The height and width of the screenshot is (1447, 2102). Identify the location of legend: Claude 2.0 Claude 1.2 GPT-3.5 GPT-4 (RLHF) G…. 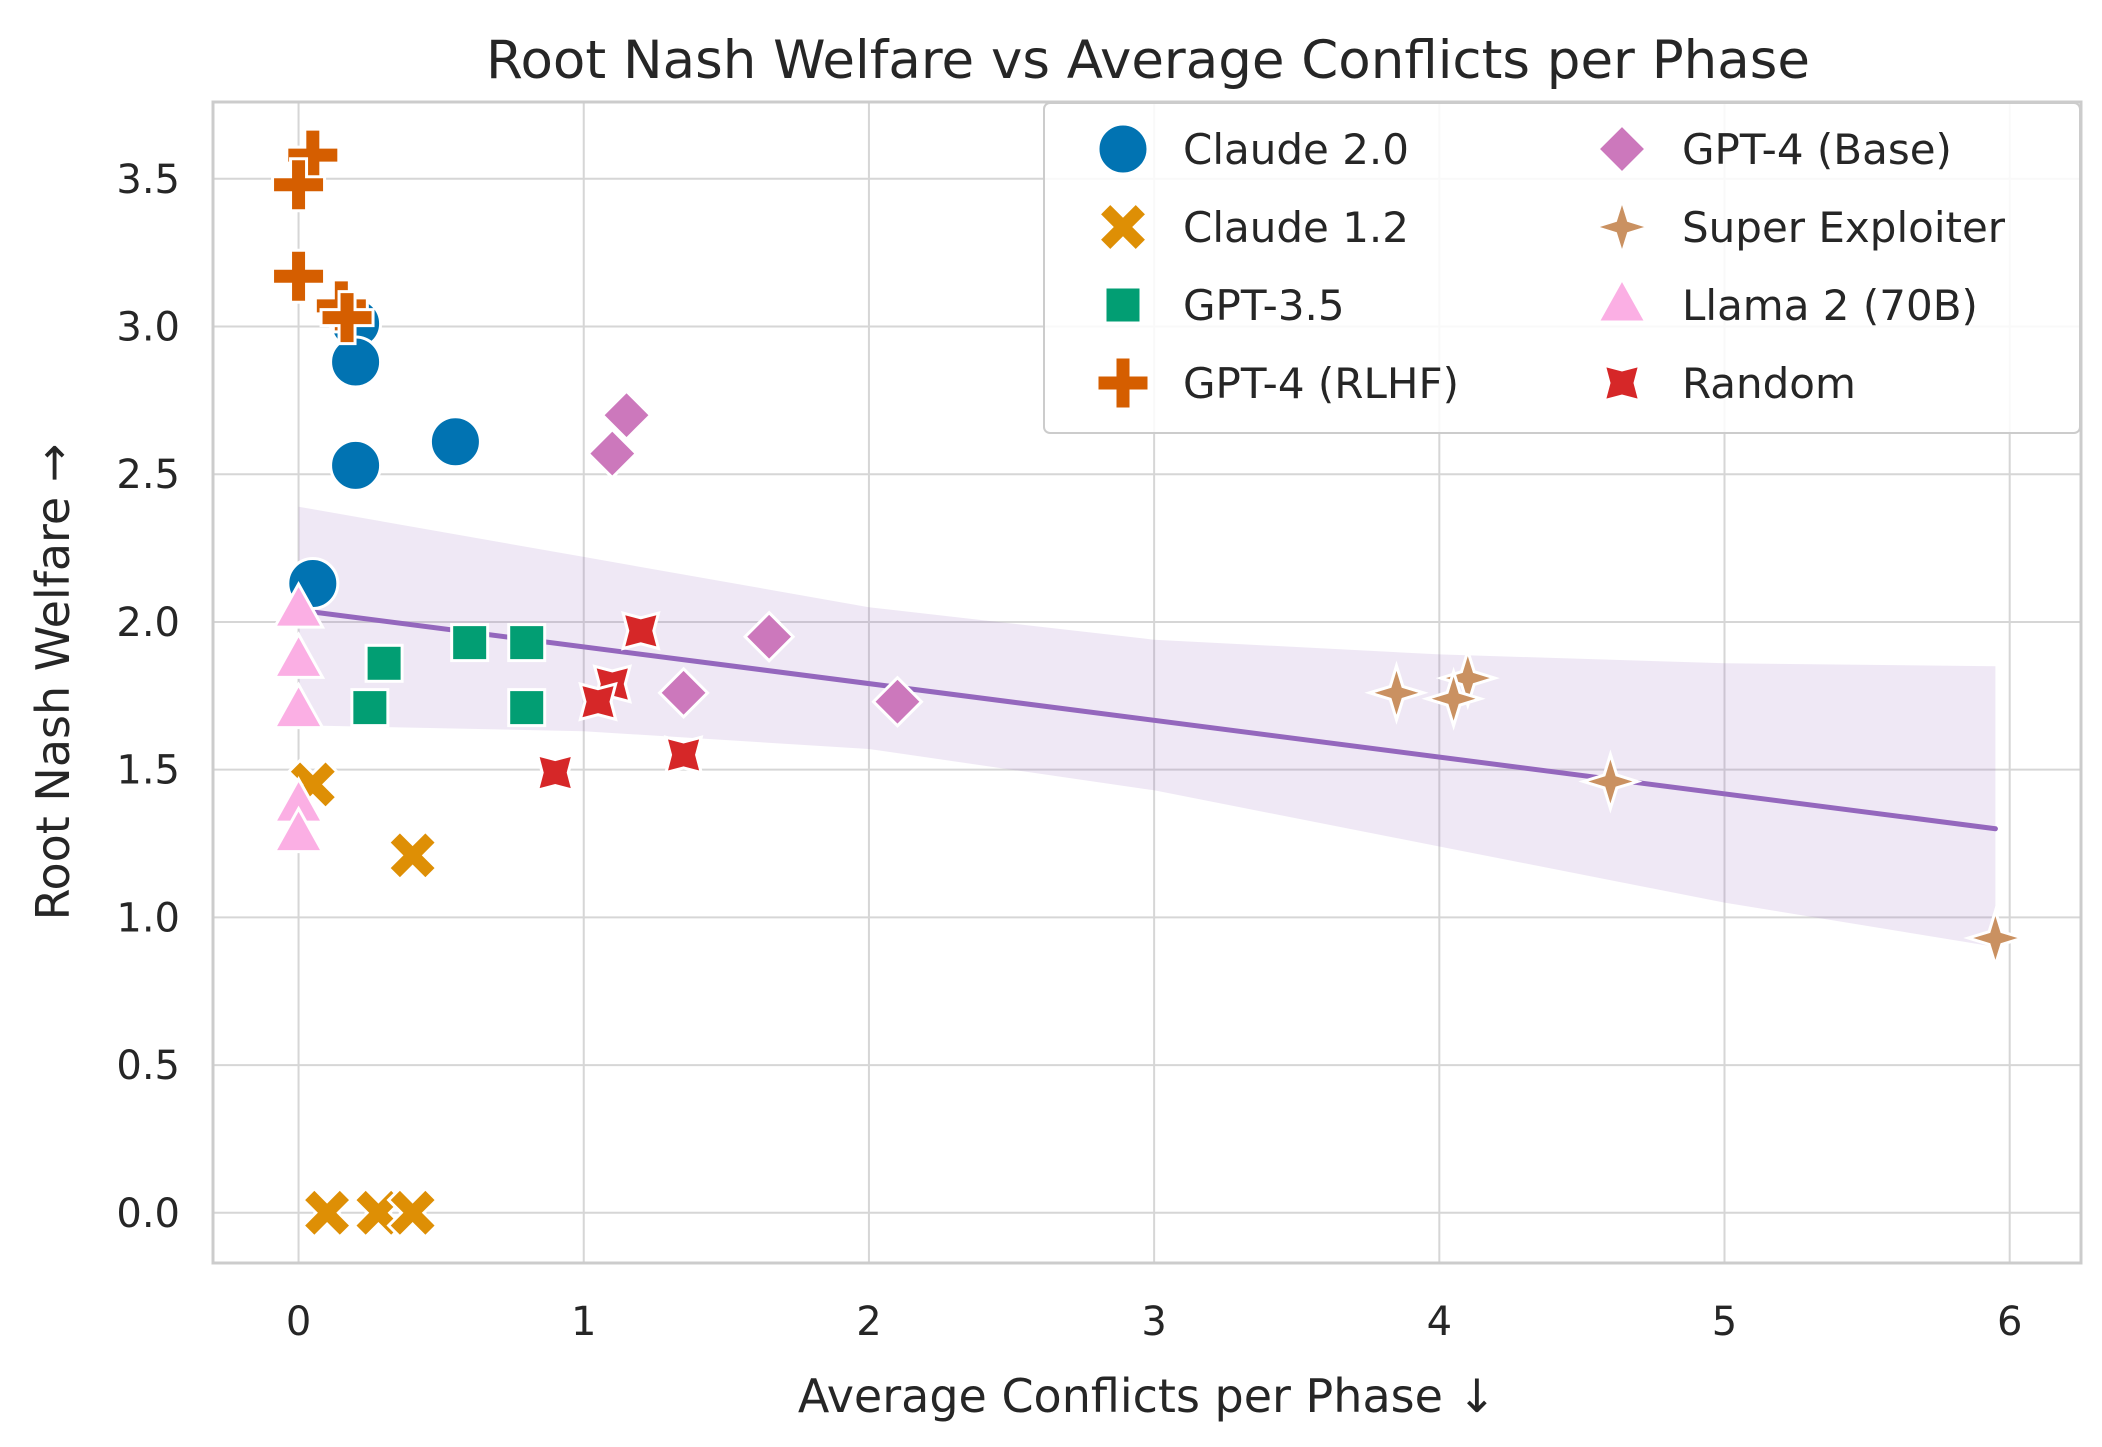
(1562, 268).